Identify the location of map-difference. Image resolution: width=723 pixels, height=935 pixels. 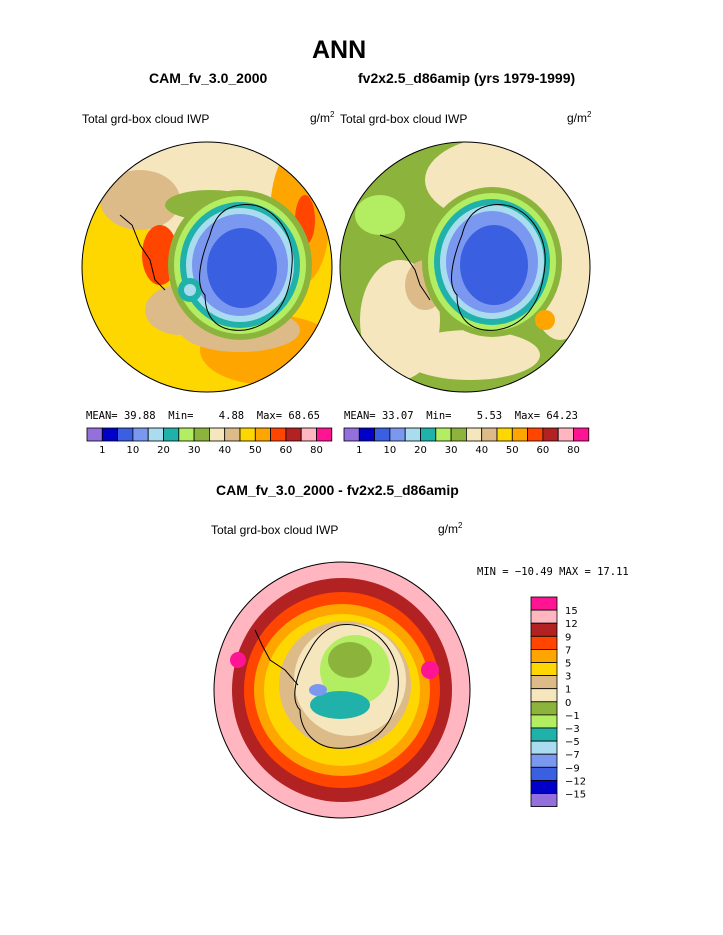
(342, 690).